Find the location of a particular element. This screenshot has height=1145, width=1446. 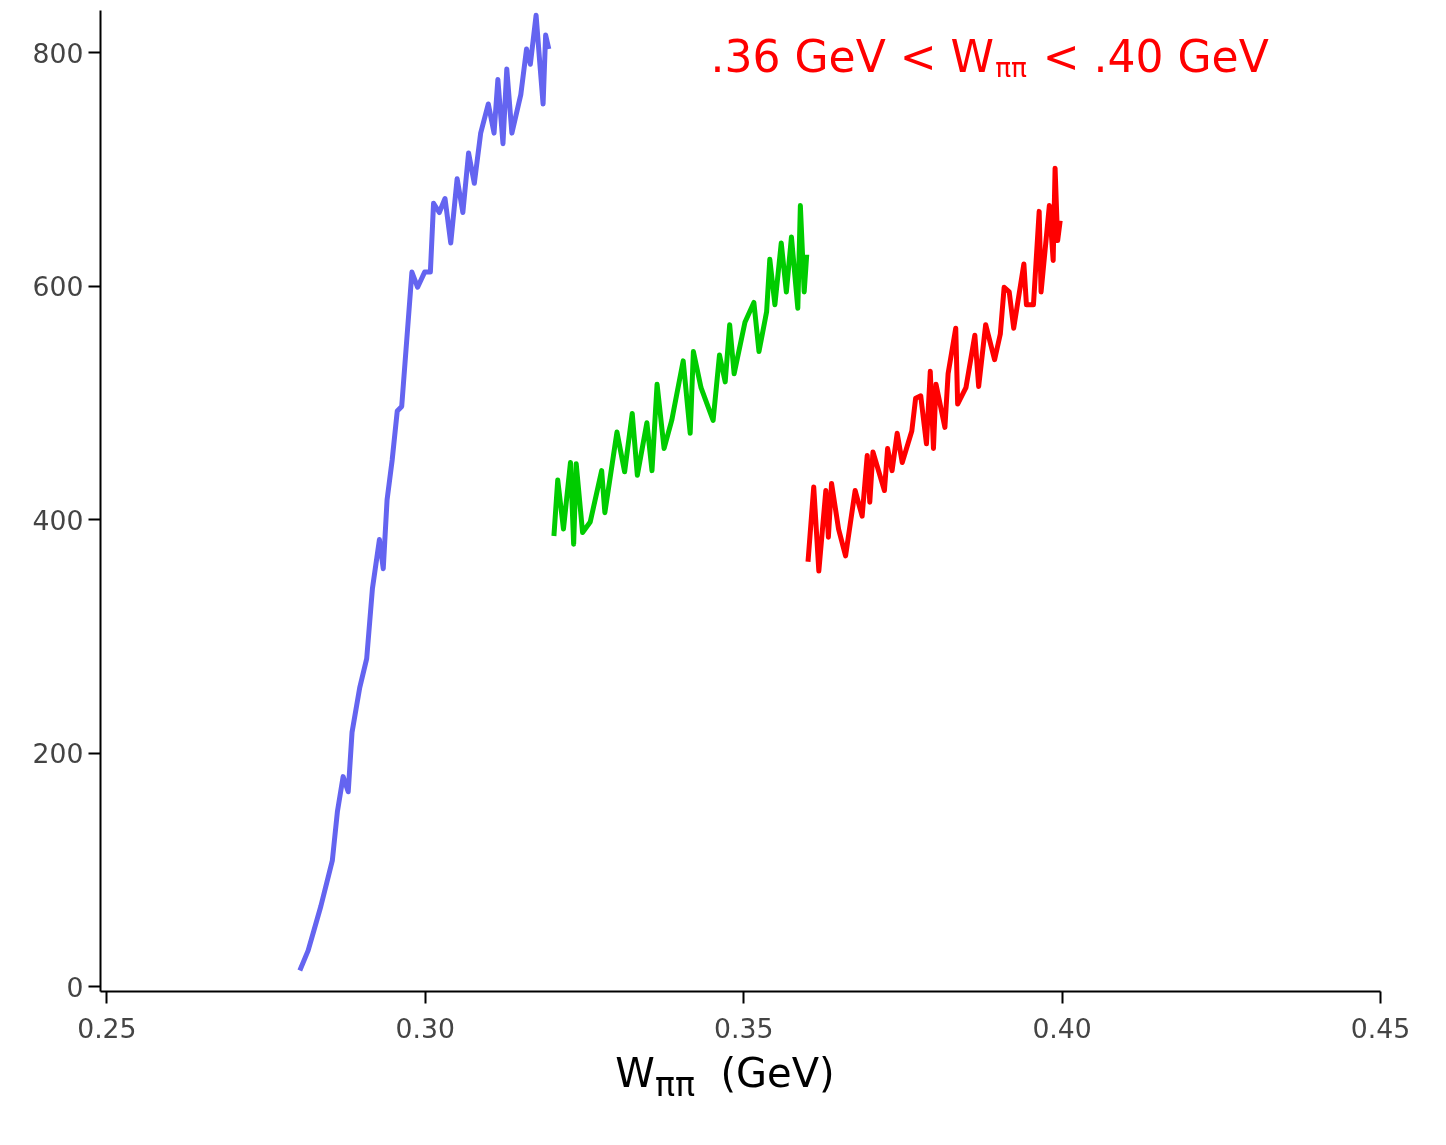

x-tick-label: 0.40 is located at coordinates (1062, 1028).